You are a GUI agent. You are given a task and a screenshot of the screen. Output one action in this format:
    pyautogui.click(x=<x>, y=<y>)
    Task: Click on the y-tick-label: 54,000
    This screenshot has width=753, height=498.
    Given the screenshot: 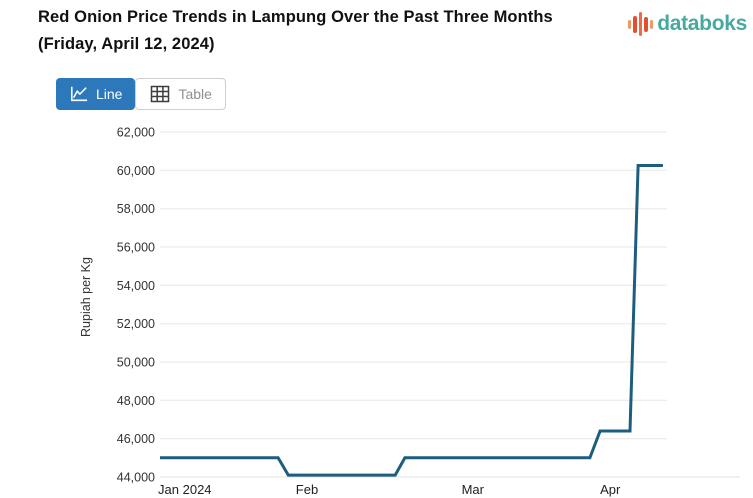 What is the action you would take?
    pyautogui.click(x=136, y=286)
    